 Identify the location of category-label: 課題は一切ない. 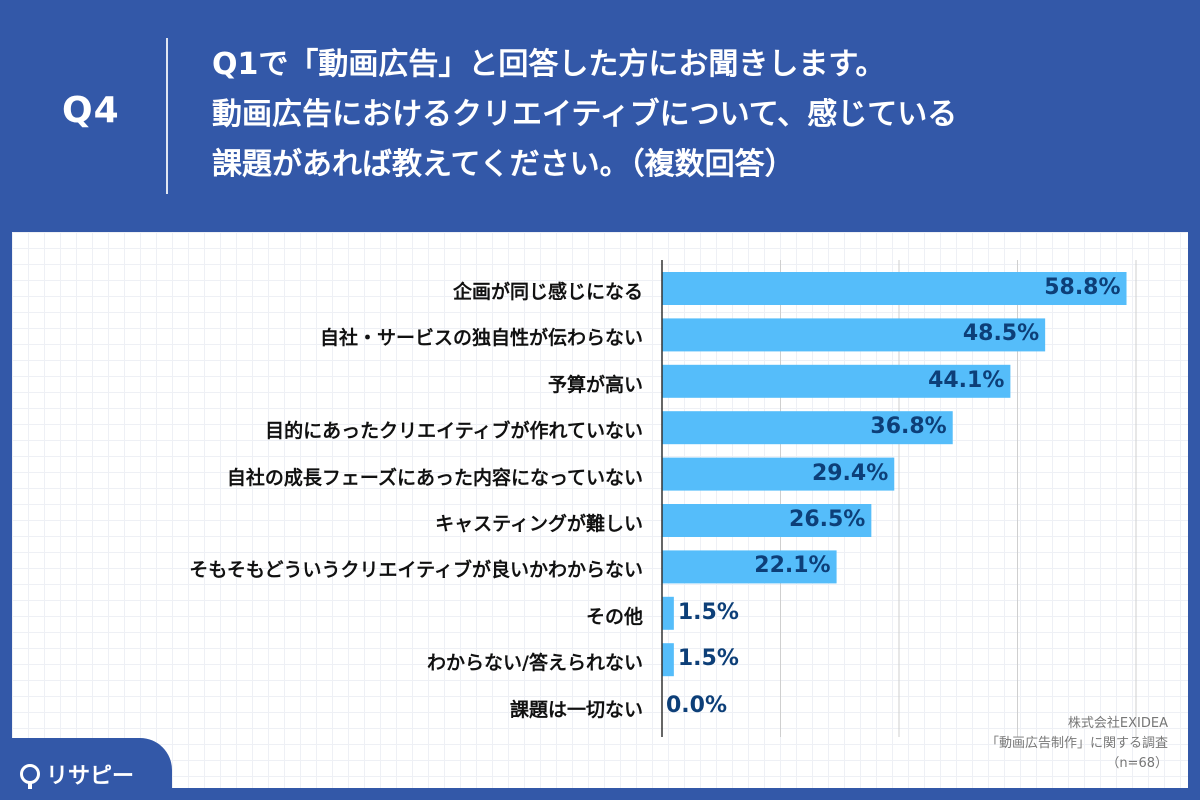
(576, 709).